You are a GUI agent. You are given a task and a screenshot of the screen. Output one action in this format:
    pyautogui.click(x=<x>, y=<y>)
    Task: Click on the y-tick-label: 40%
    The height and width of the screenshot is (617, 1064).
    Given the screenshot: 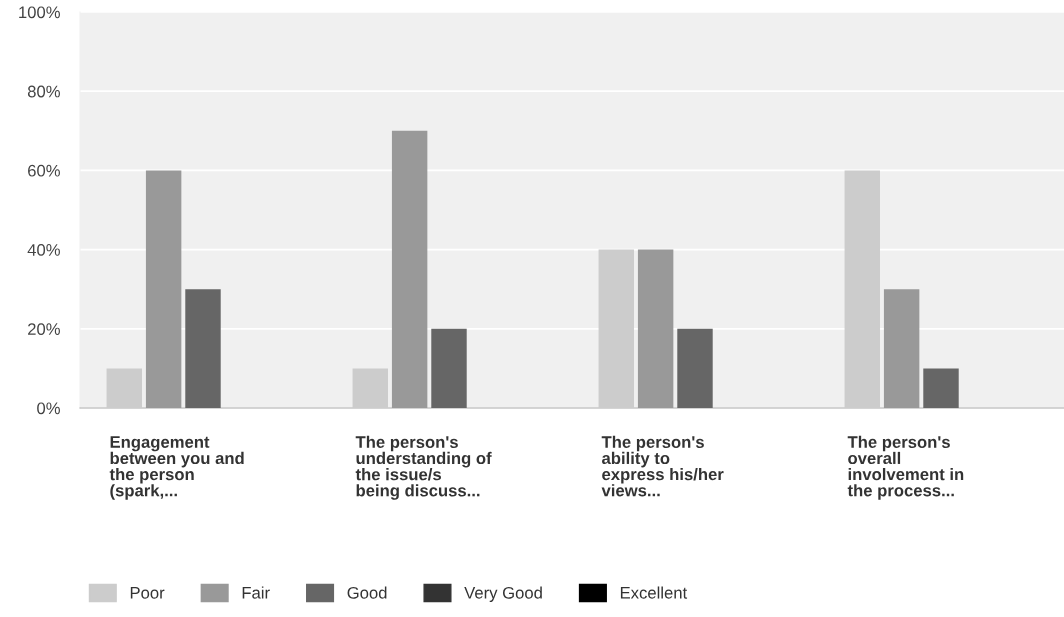 What is the action you would take?
    pyautogui.click(x=43, y=250)
    